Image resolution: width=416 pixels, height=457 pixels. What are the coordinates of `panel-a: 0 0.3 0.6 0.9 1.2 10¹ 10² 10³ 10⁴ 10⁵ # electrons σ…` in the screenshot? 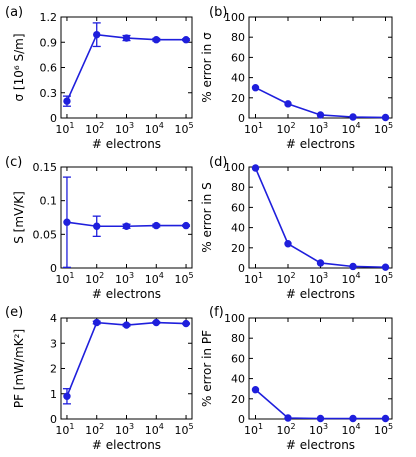 It's located at (99, 78).